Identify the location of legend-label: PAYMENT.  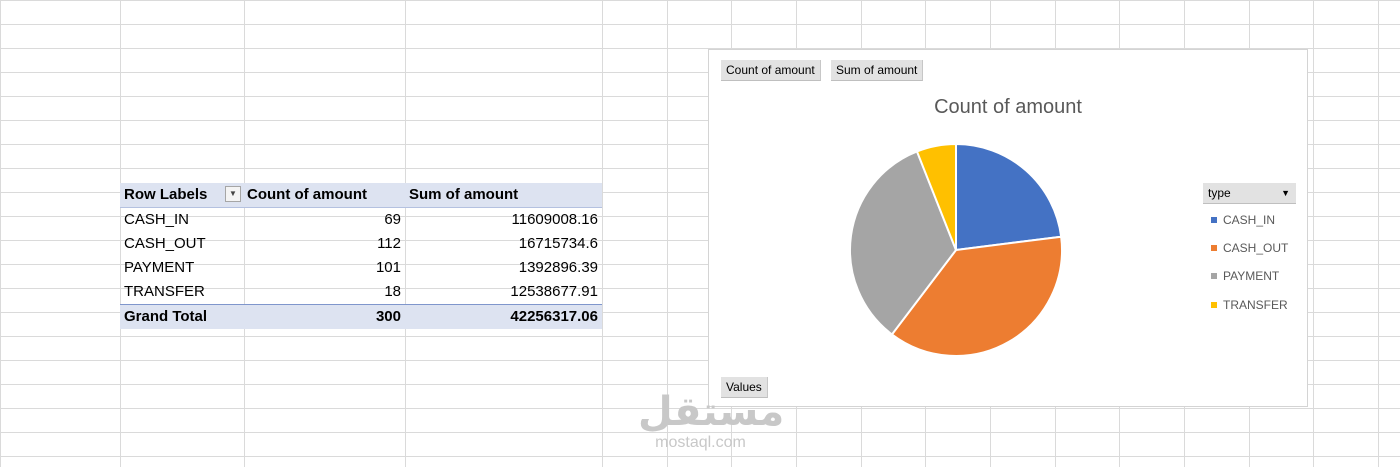
(1251, 276).